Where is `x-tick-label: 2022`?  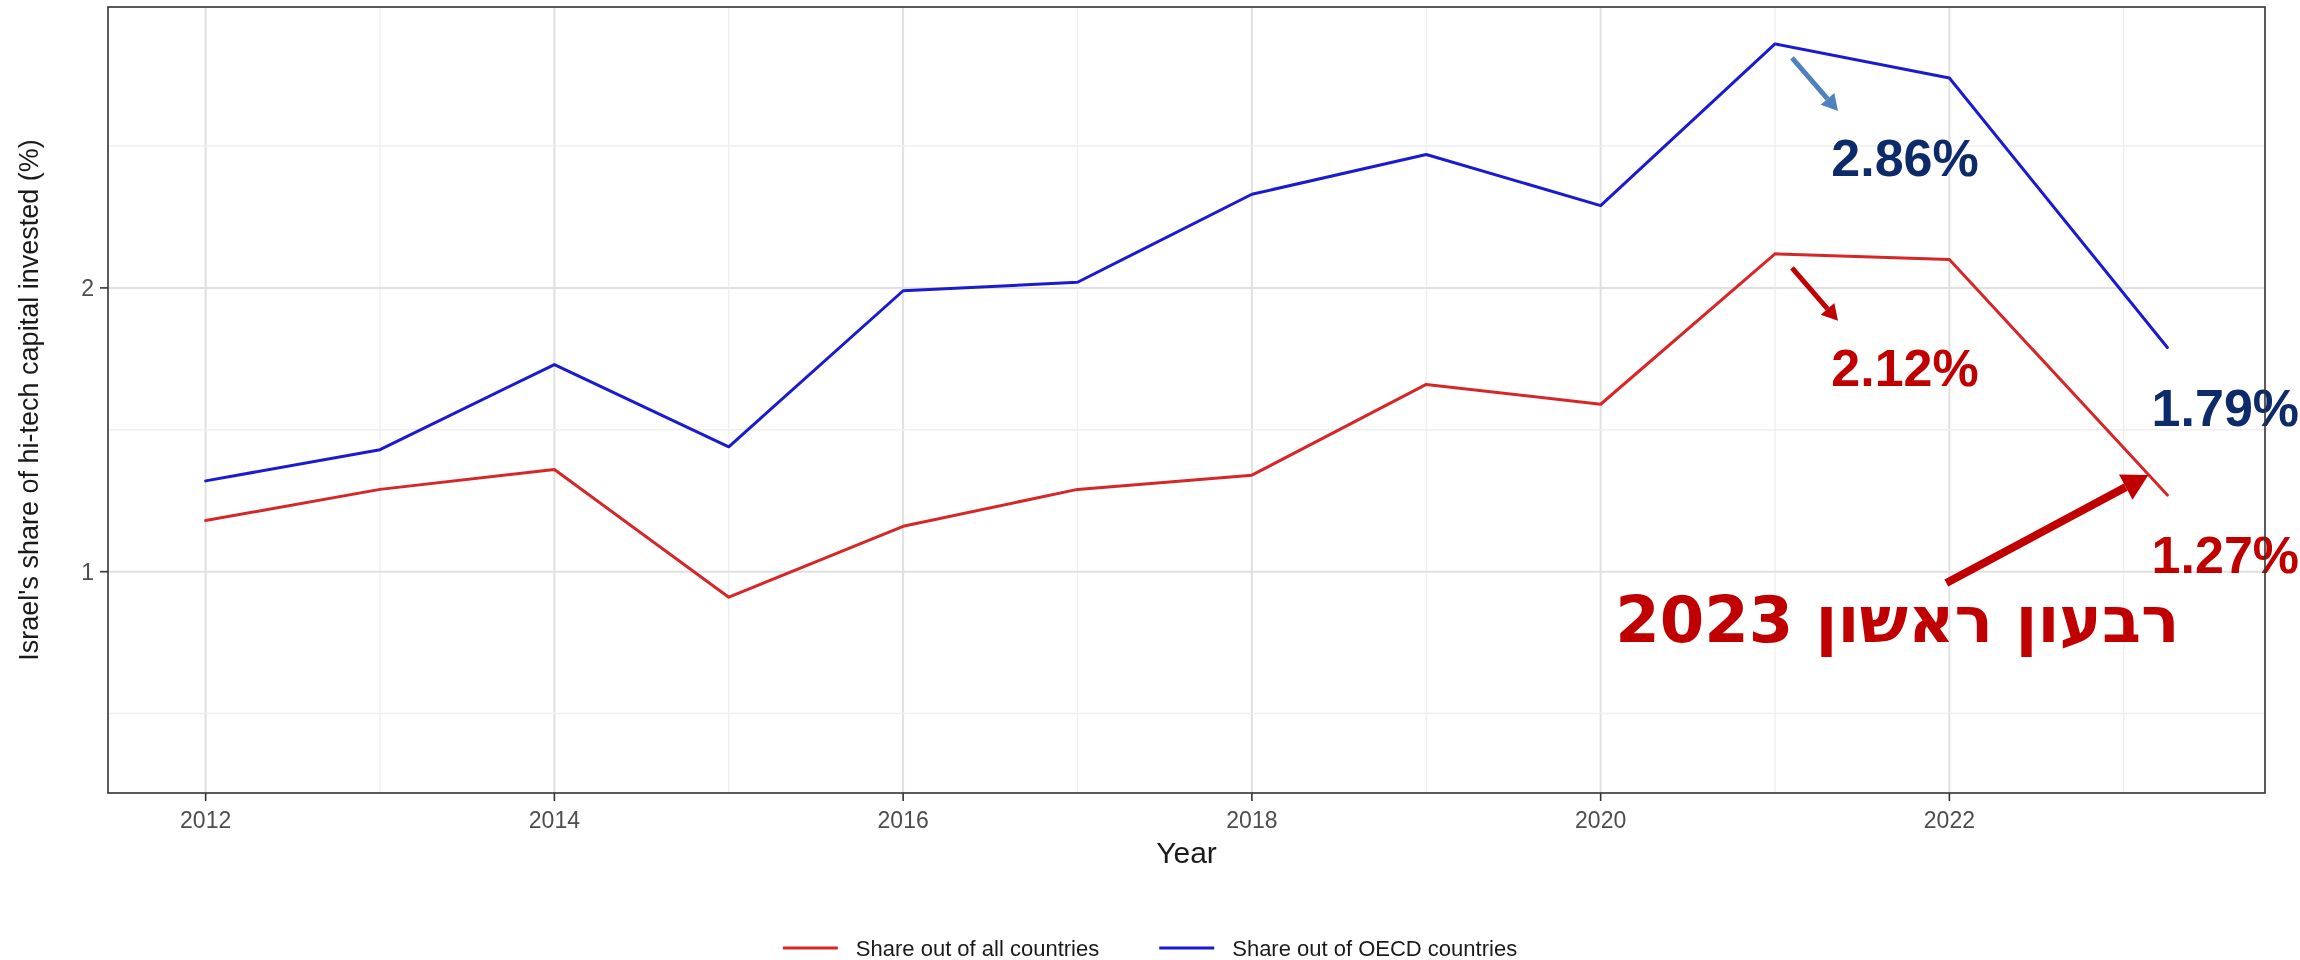 x-tick-label: 2022 is located at coordinates (1949, 820).